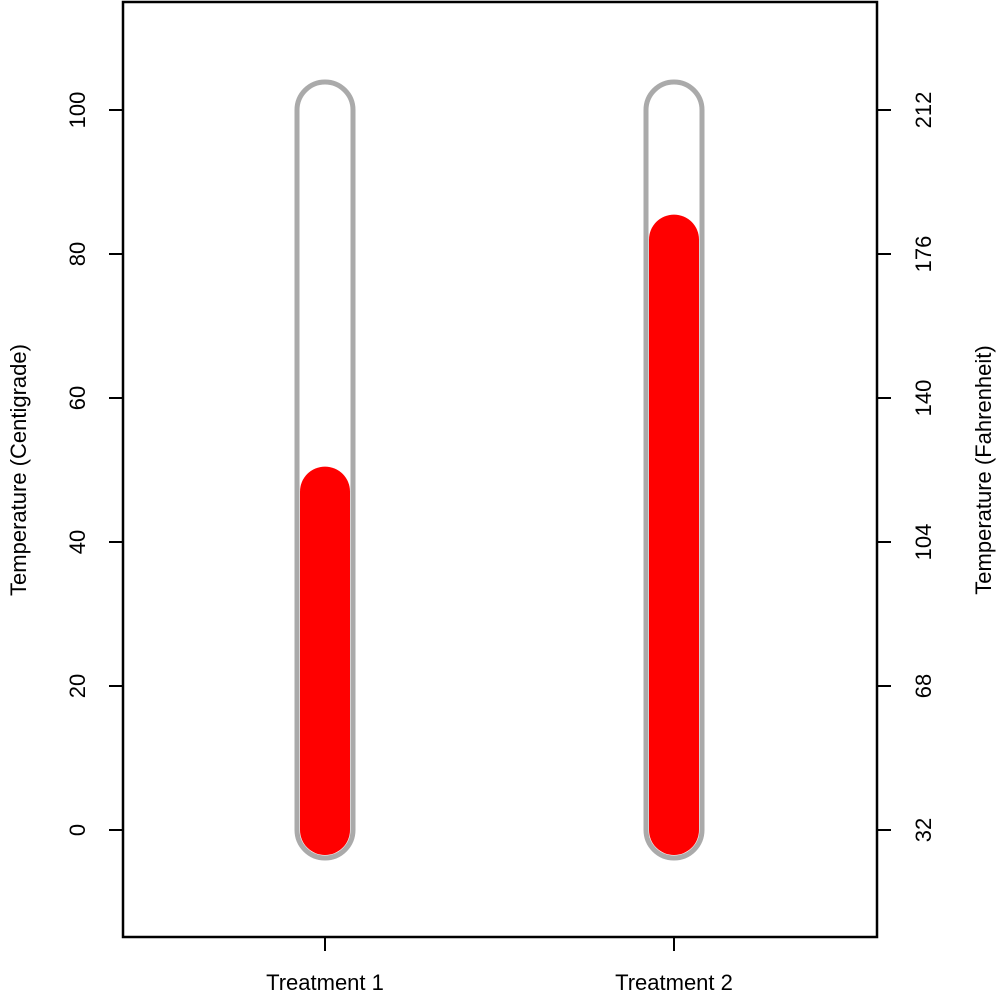 This screenshot has width=1000, height=1000. Describe the element at coordinates (923, 254) in the screenshot. I see `right-tick-label: 176` at that location.